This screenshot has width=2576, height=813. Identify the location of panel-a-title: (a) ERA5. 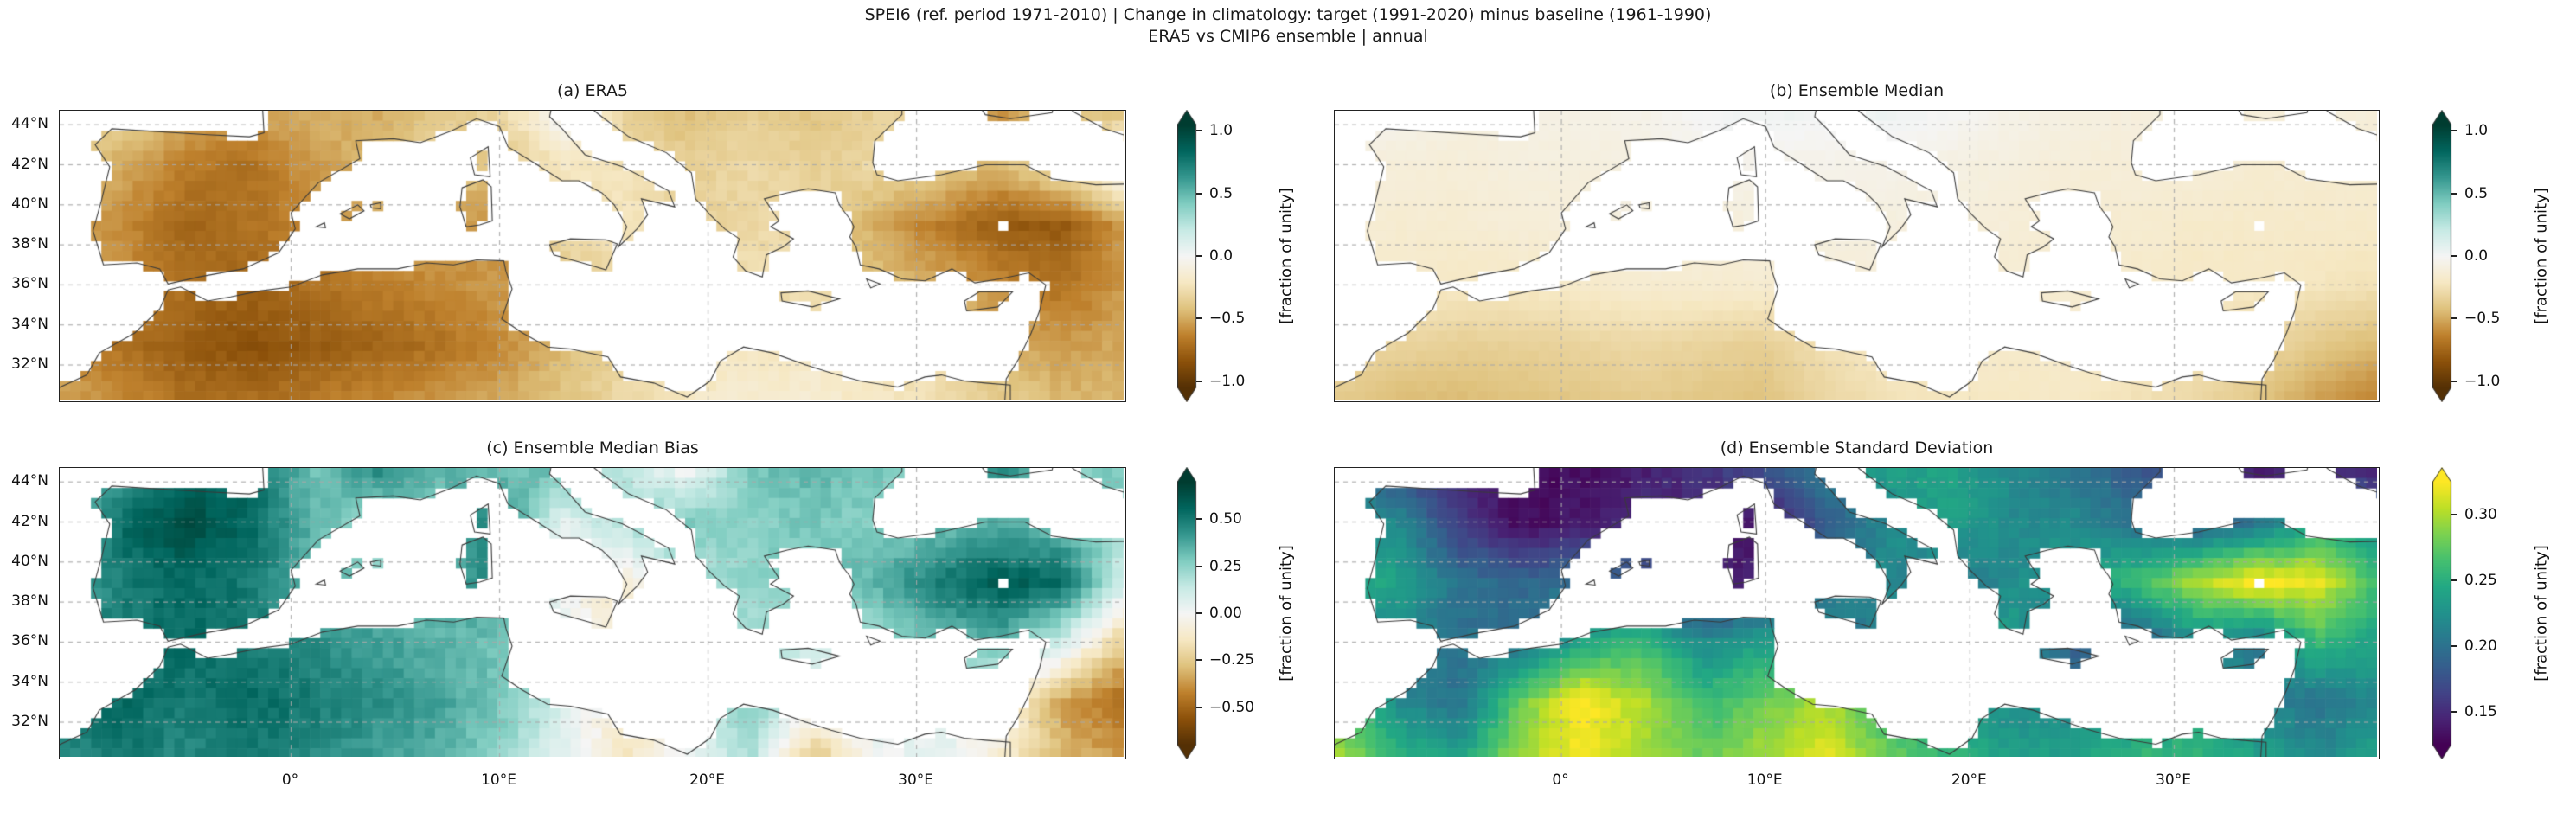
(592, 91).